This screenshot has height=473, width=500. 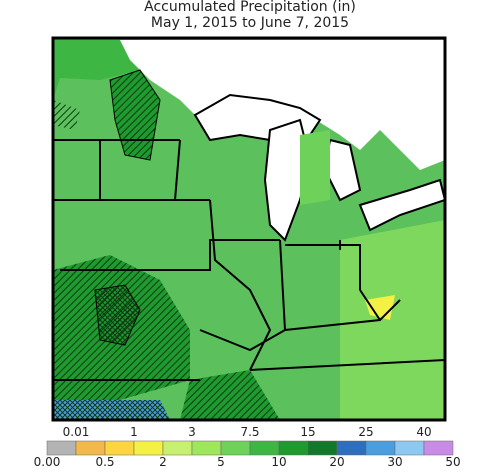 What do you see at coordinates (250, 23) in the screenshot?
I see `map-subtitle: May 1, 2015 to June 7, 2015` at bounding box center [250, 23].